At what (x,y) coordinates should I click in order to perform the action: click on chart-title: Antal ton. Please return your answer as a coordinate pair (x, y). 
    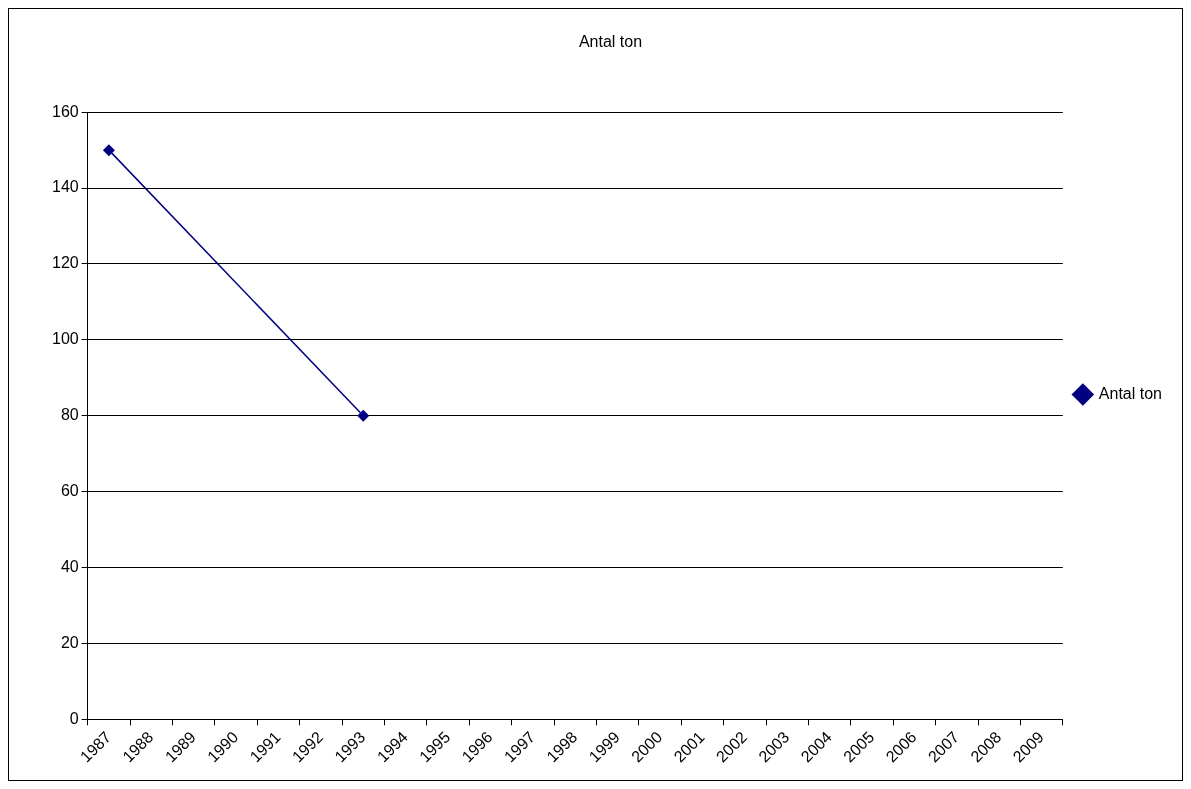
    Looking at the image, I should click on (610, 42).